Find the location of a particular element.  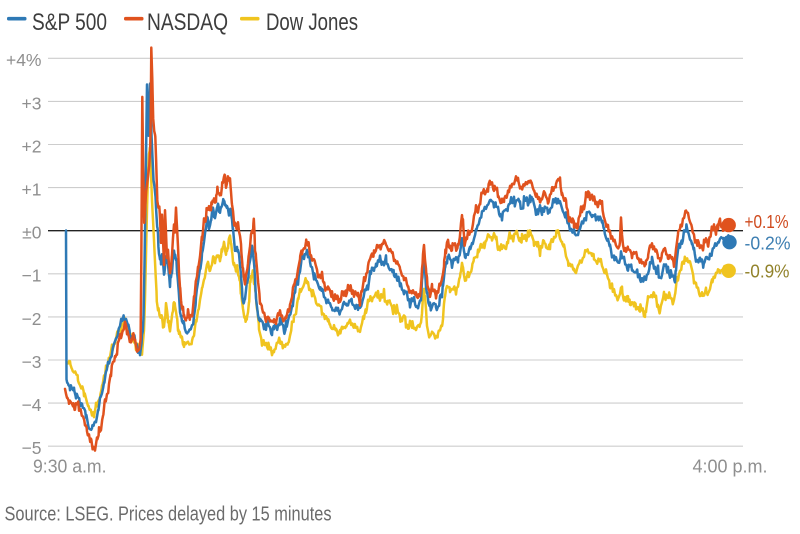

svg-text: 4:00 p.m. is located at coordinates (729, 467).